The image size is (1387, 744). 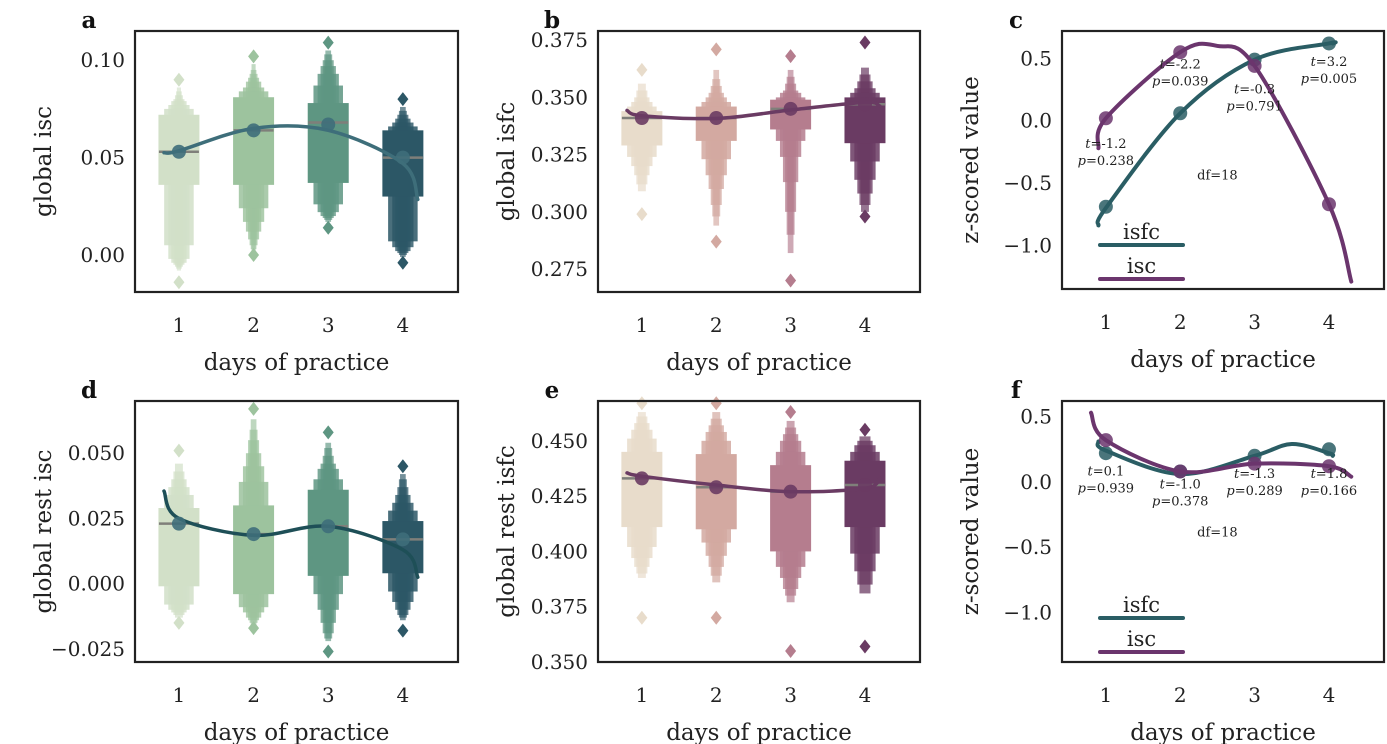 What do you see at coordinates (1329, 71) in the screenshot?
I see `annotation-4: t=3.2 p=0.005` at bounding box center [1329, 71].